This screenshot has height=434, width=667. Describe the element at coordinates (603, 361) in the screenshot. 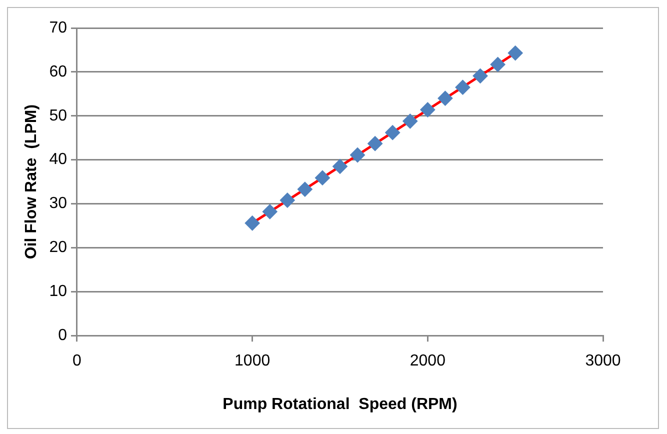

I see `x-tick-label: 3000` at that location.